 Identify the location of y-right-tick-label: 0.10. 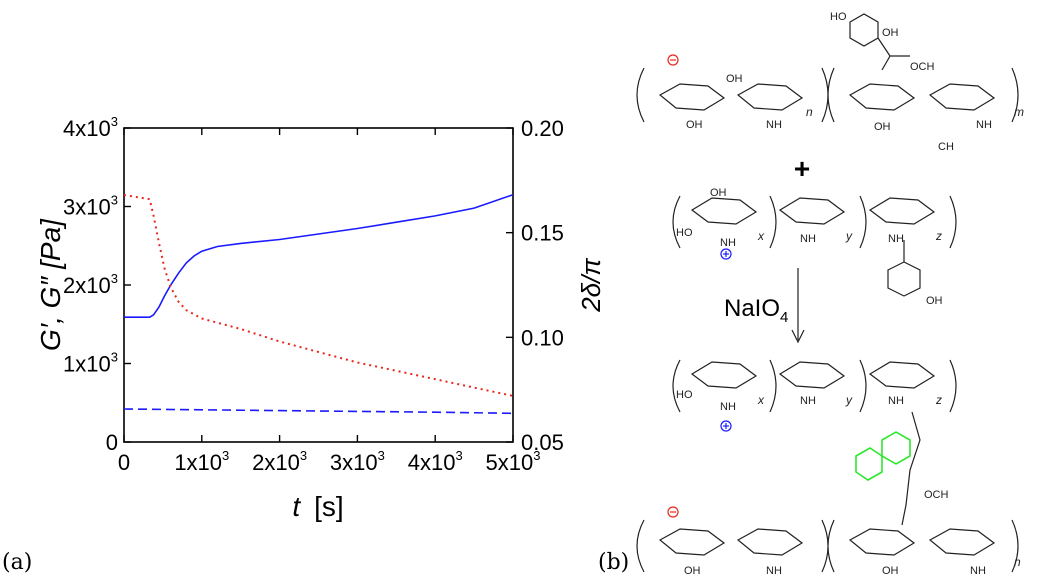
(542, 337).